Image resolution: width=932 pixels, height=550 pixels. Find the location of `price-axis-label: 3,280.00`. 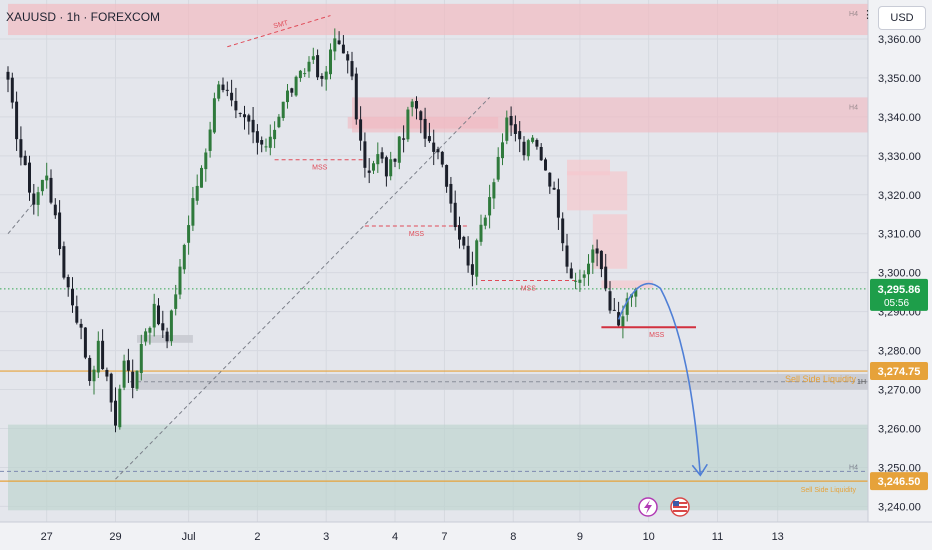

price-axis-label: 3,280.00 is located at coordinates (899, 352).